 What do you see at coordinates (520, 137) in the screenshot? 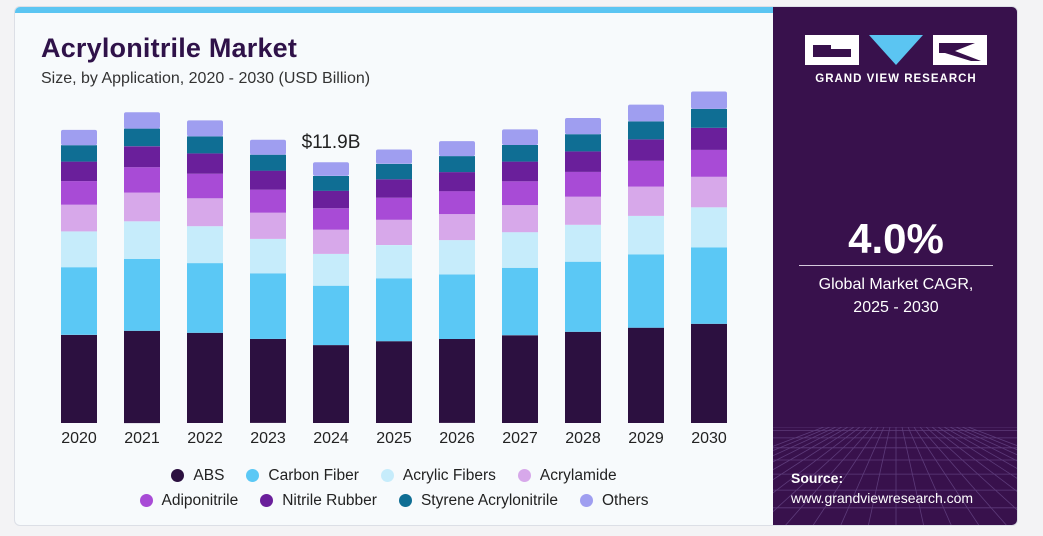
I see `bar-segment-others-2027` at bounding box center [520, 137].